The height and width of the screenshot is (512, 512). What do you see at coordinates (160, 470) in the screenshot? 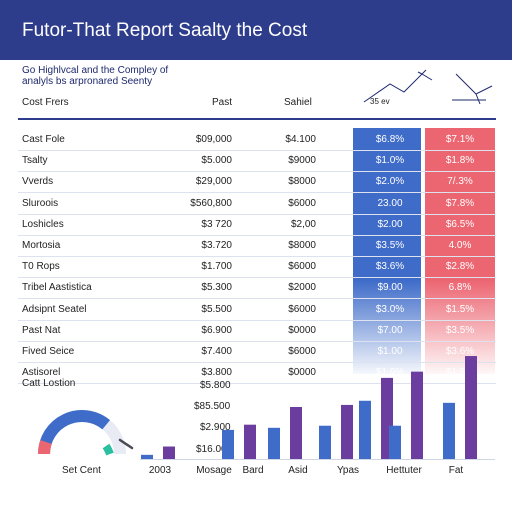
I see `x-tick-label: 2003` at bounding box center [160, 470].